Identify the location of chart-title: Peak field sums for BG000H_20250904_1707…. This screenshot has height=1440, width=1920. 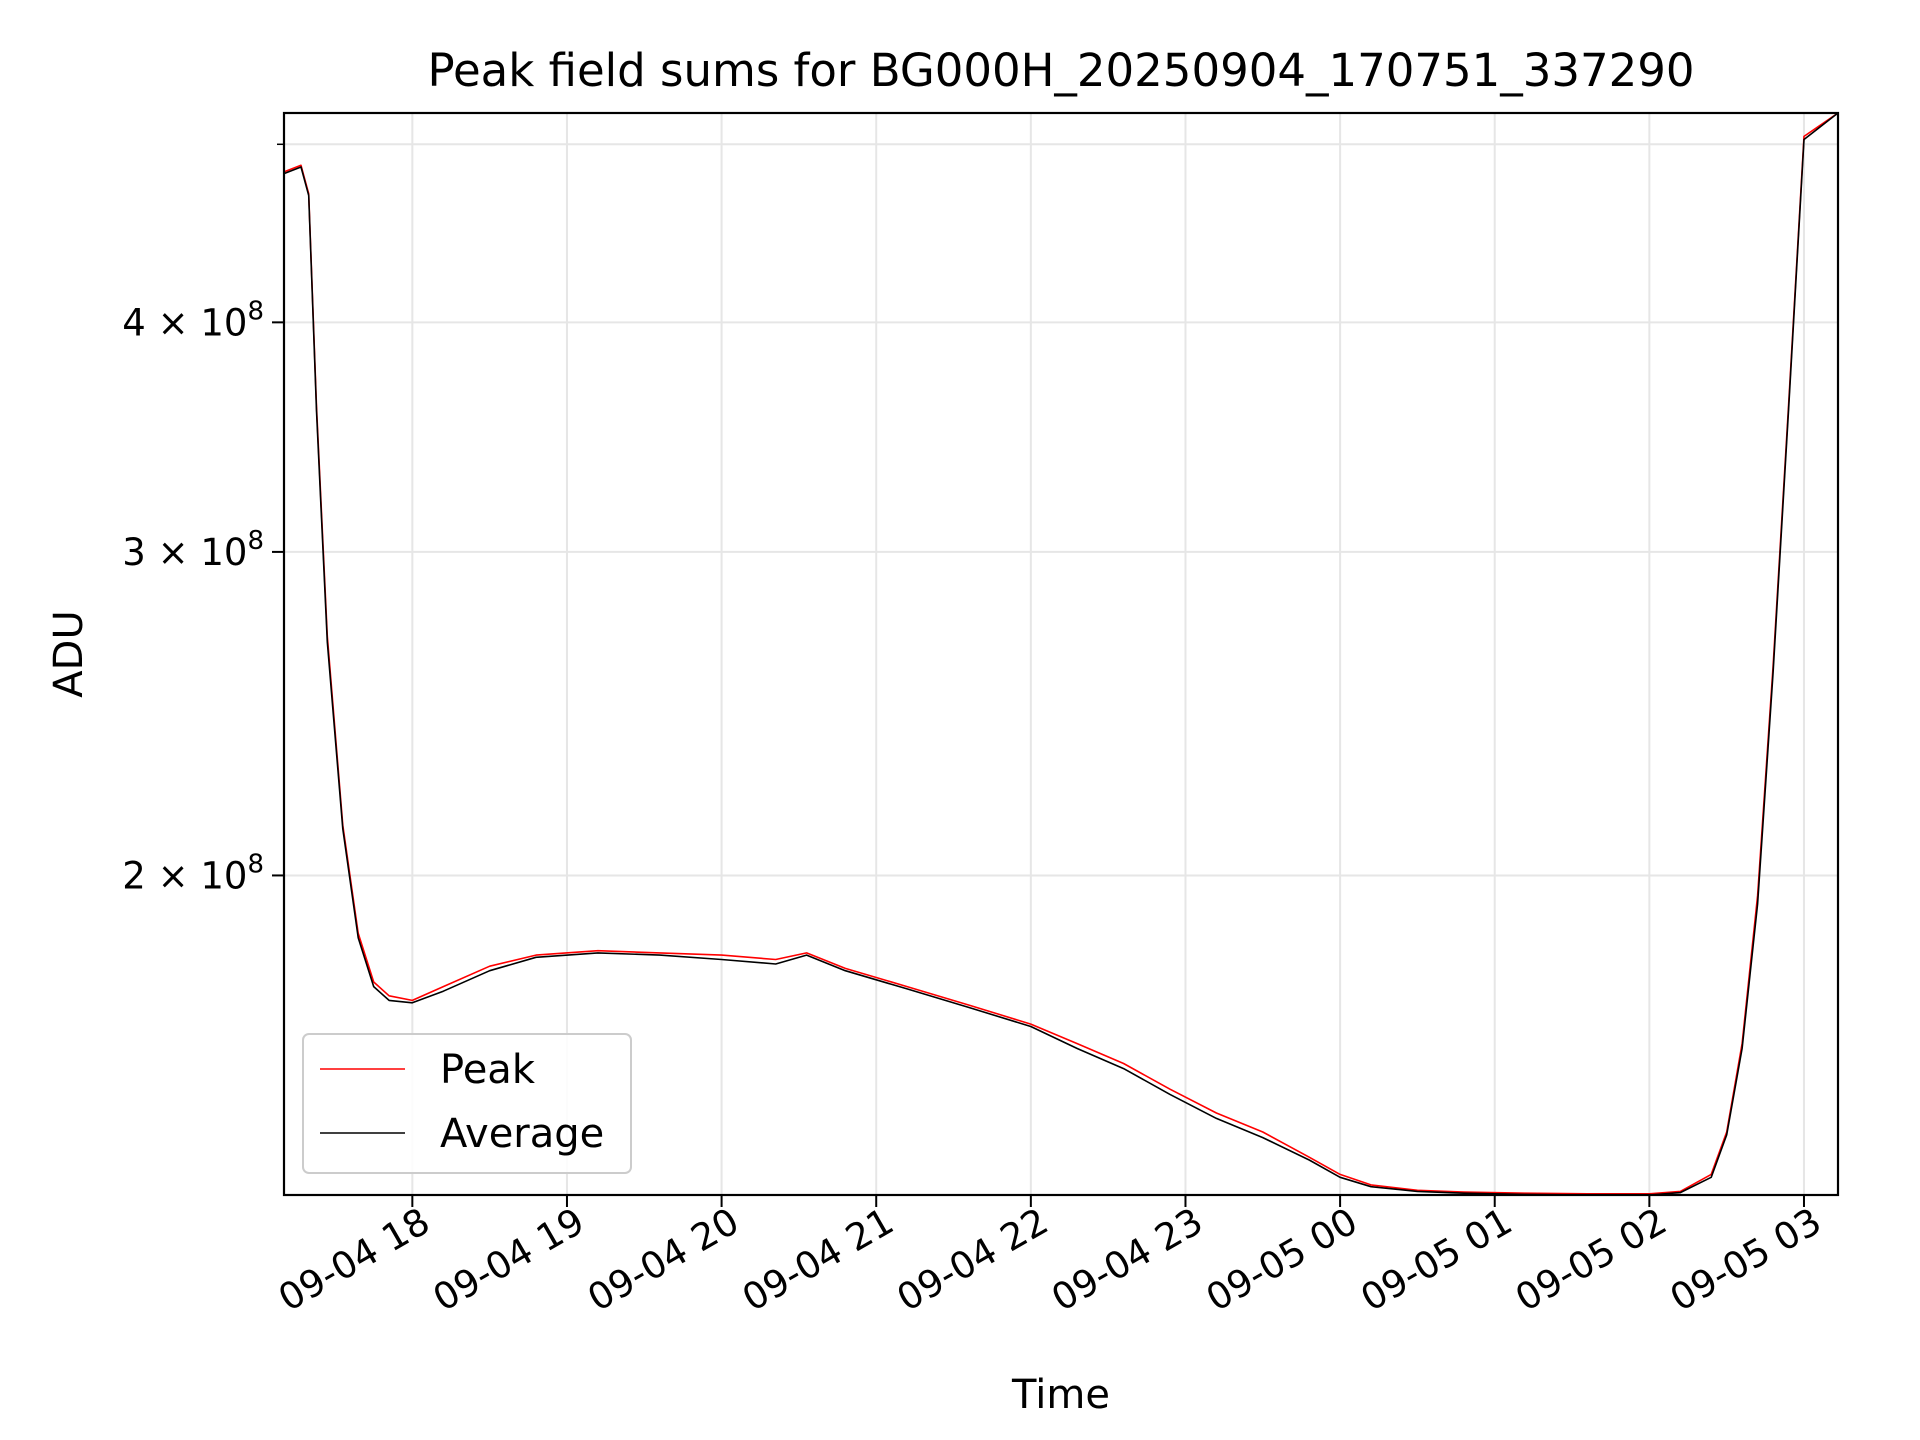
(1060, 70).